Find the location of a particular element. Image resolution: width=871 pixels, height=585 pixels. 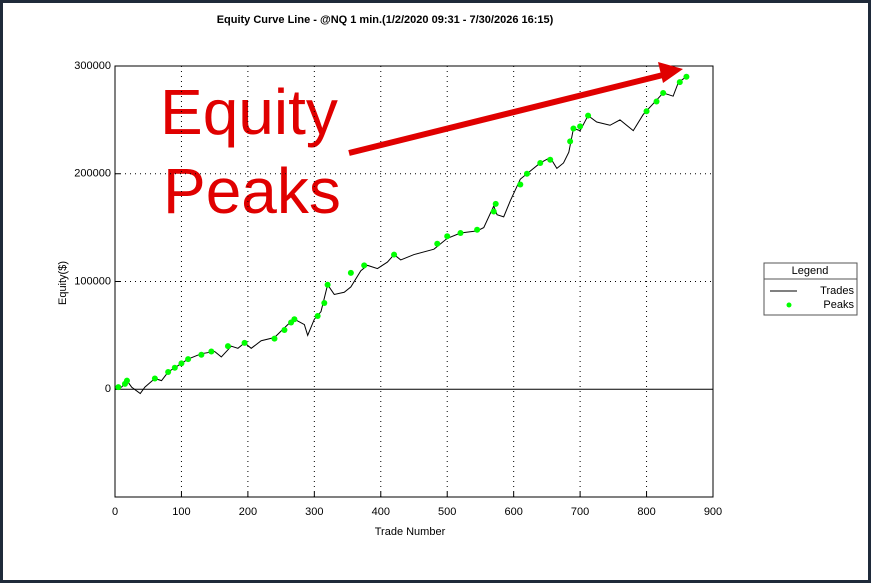

x-tick-label: 600 is located at coordinates (513, 512).